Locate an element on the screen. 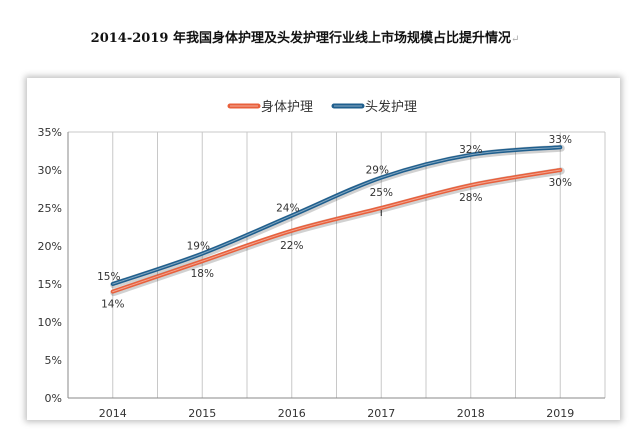 The width and height of the screenshot is (640, 445). data-label: 29% is located at coordinates (377, 171).